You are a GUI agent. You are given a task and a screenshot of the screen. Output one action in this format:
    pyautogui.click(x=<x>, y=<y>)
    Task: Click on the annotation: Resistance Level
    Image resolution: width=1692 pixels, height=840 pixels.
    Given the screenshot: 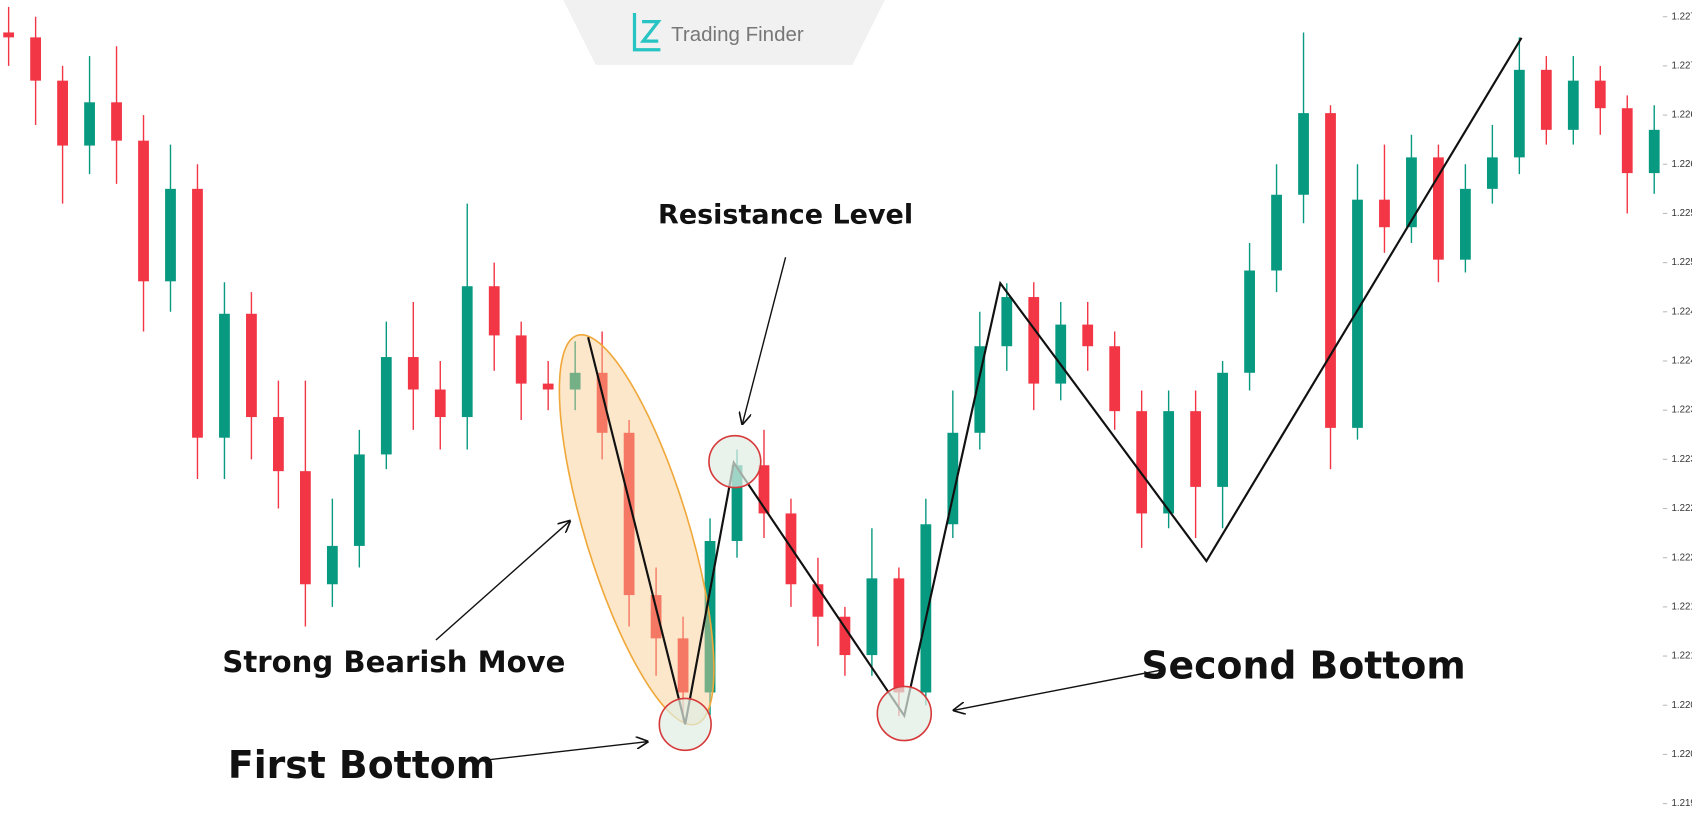 What is the action you would take?
    pyautogui.click(x=785, y=215)
    